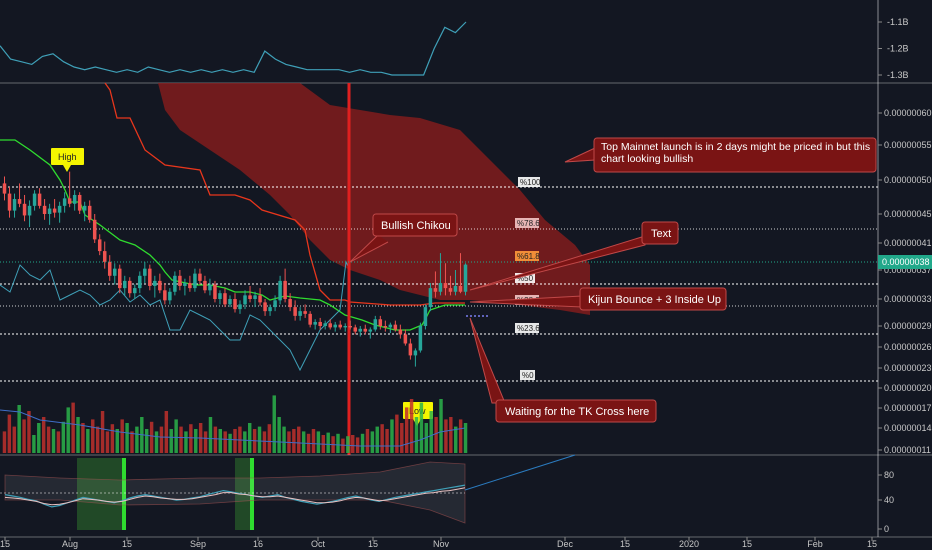 This screenshot has width=932, height=550. Describe the element at coordinates (70, 544) in the screenshot. I see `x-tick-label: Aug` at that location.